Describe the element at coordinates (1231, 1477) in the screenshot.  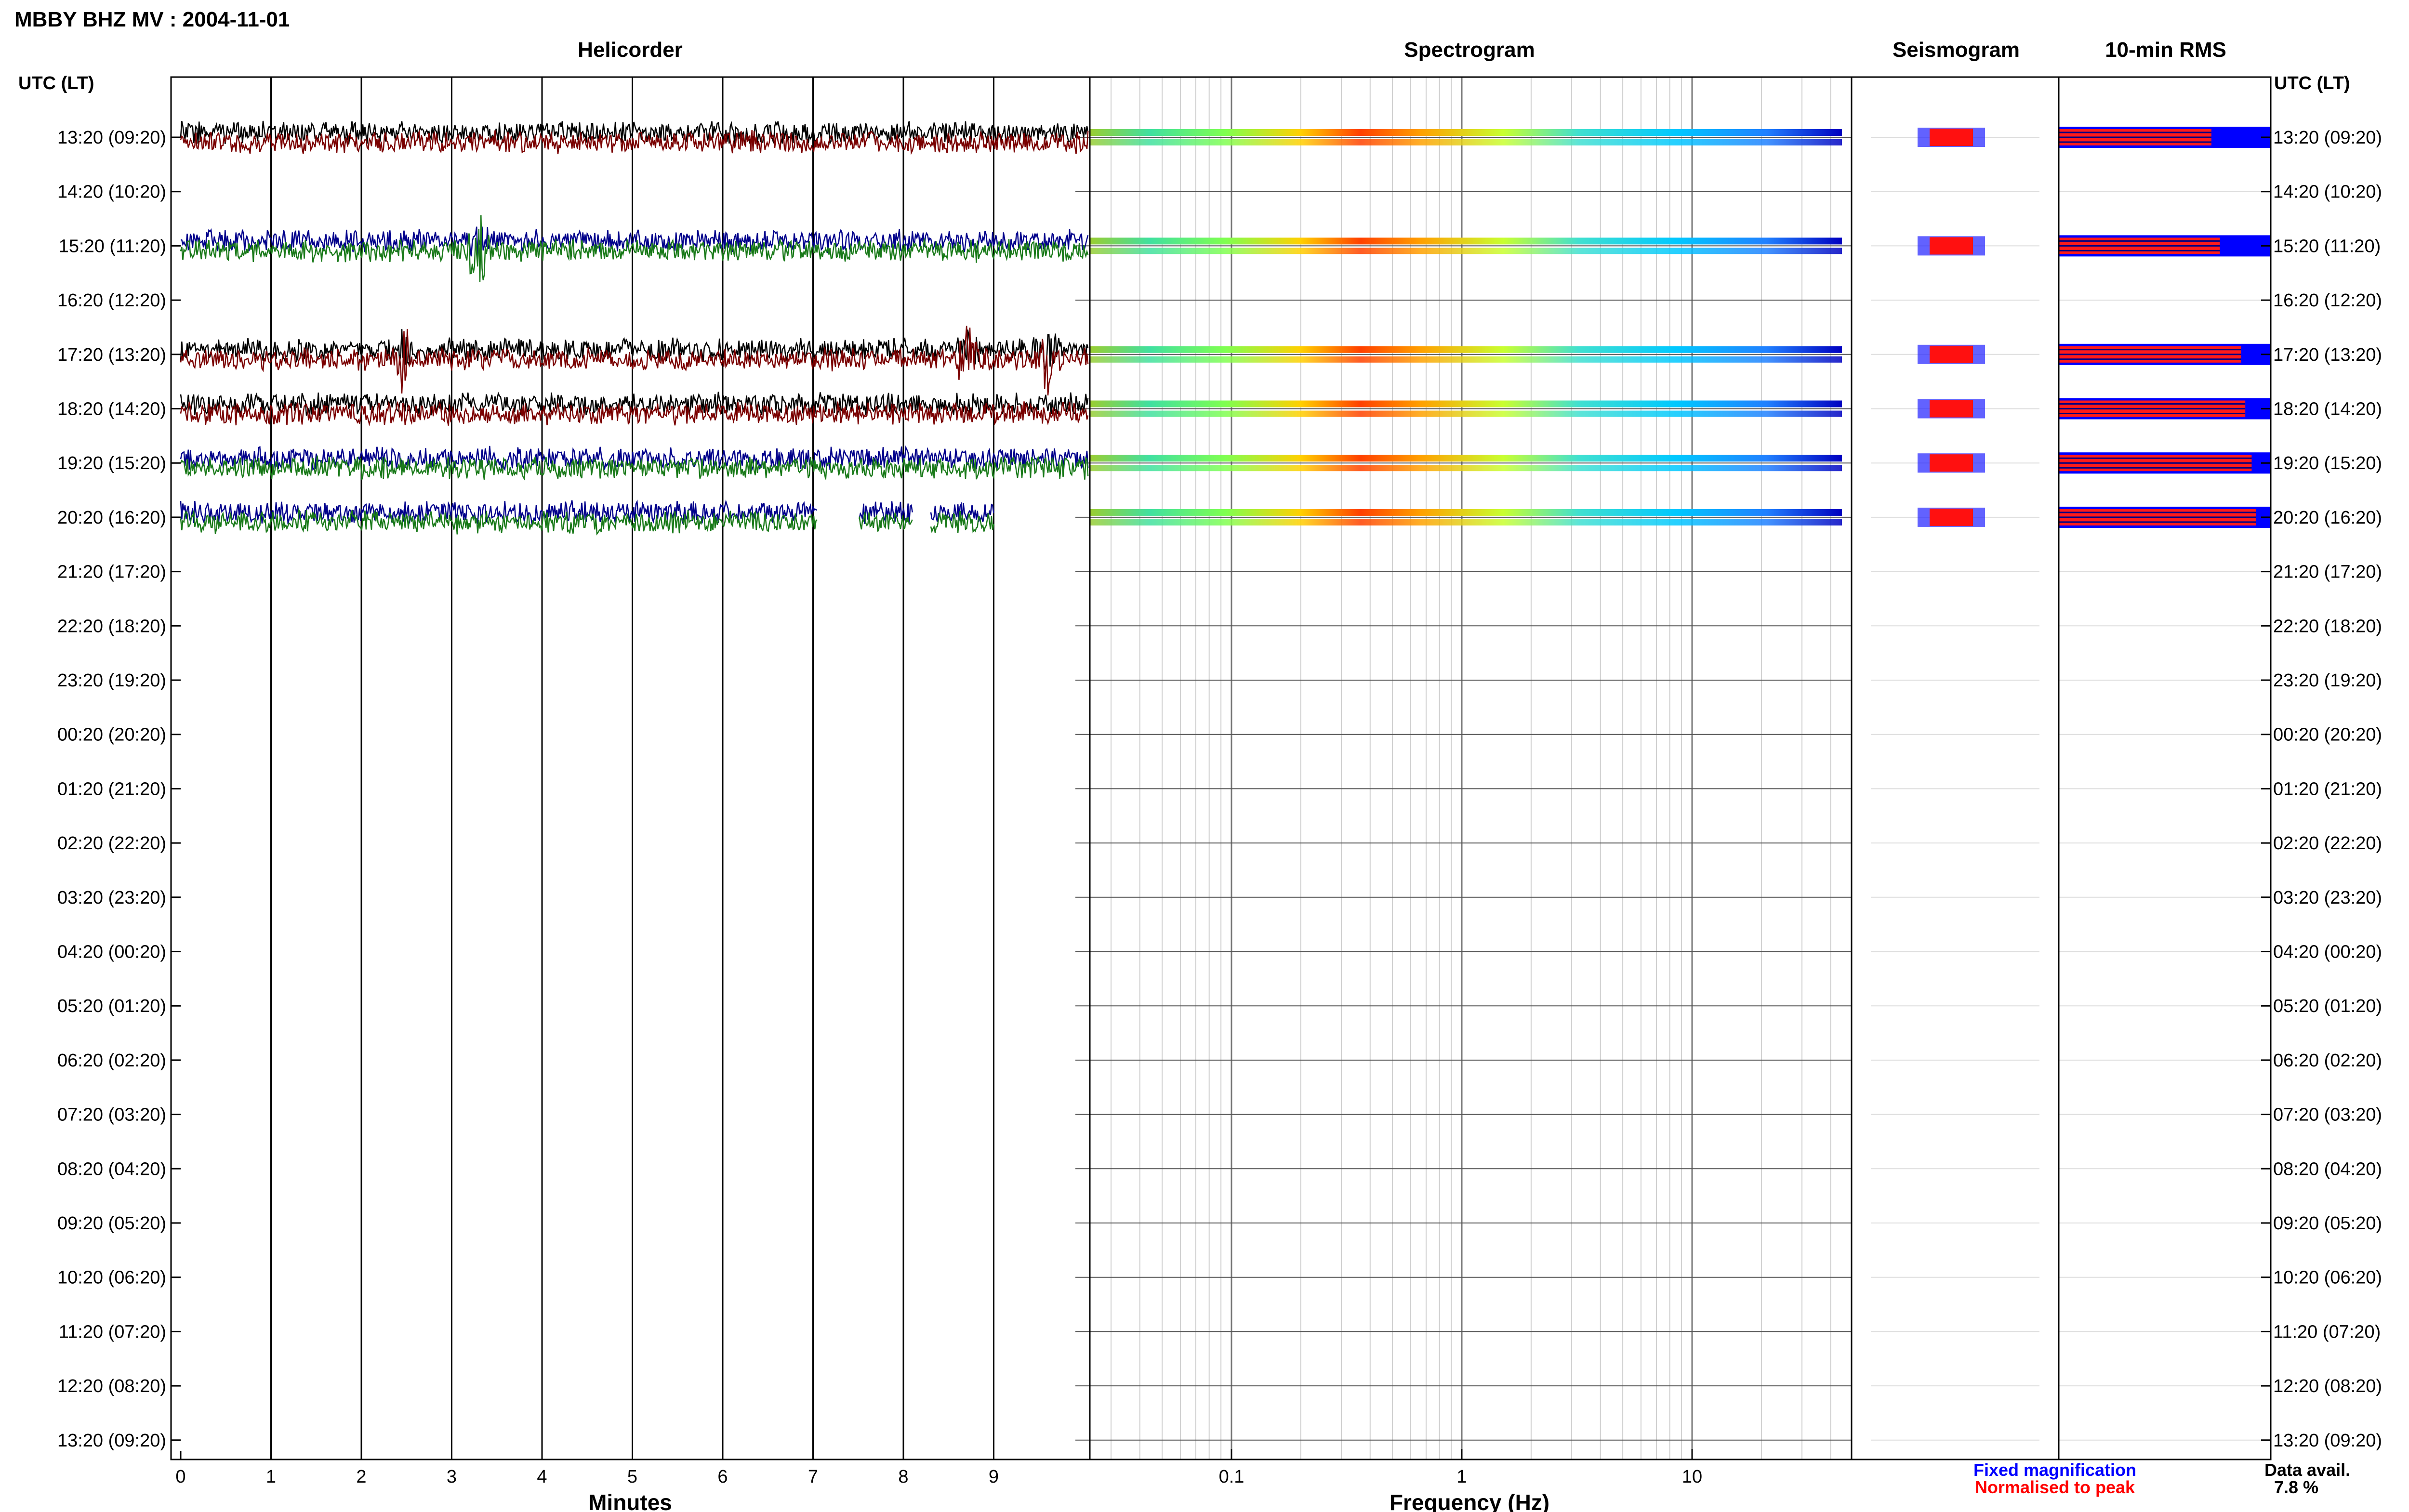
I see `frequency-tick-label: 0.1` at that location.